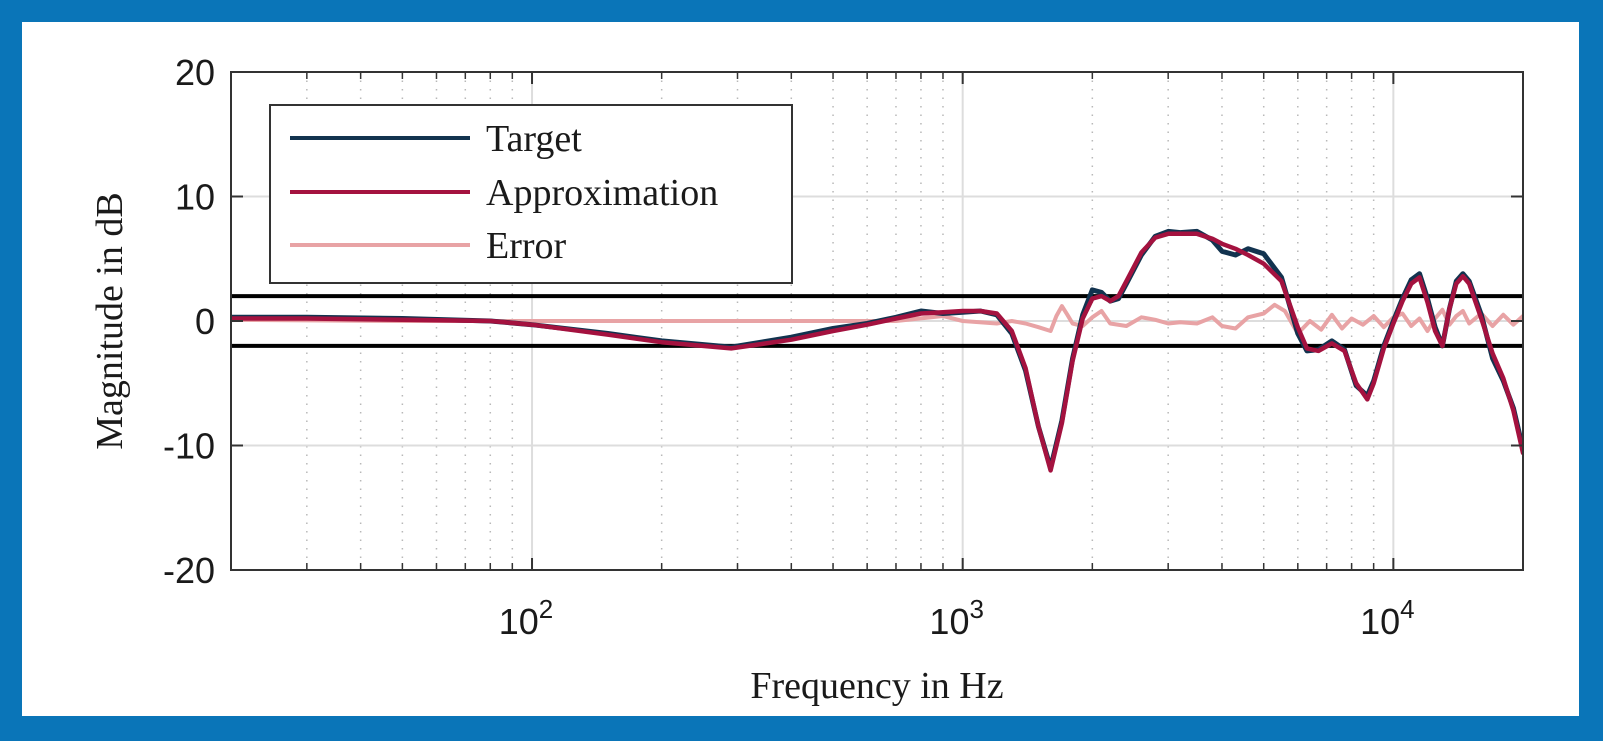 This screenshot has height=741, width=1603. I want to click on legend-label-error: Error, so click(526, 246).